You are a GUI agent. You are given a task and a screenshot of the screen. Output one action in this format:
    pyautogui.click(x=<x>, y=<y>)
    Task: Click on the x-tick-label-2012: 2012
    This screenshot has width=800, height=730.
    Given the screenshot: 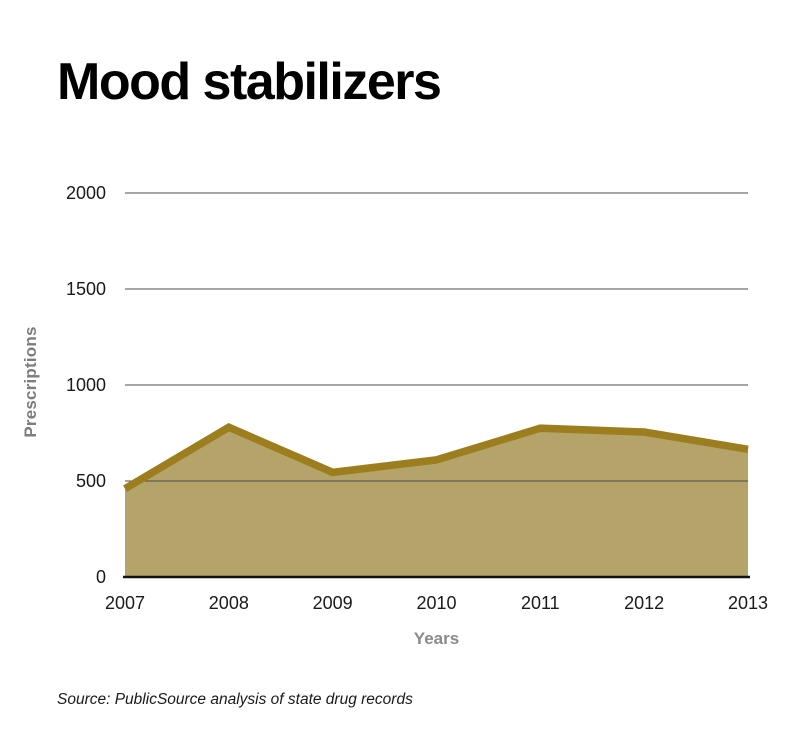 What is the action you would take?
    pyautogui.click(x=644, y=603)
    